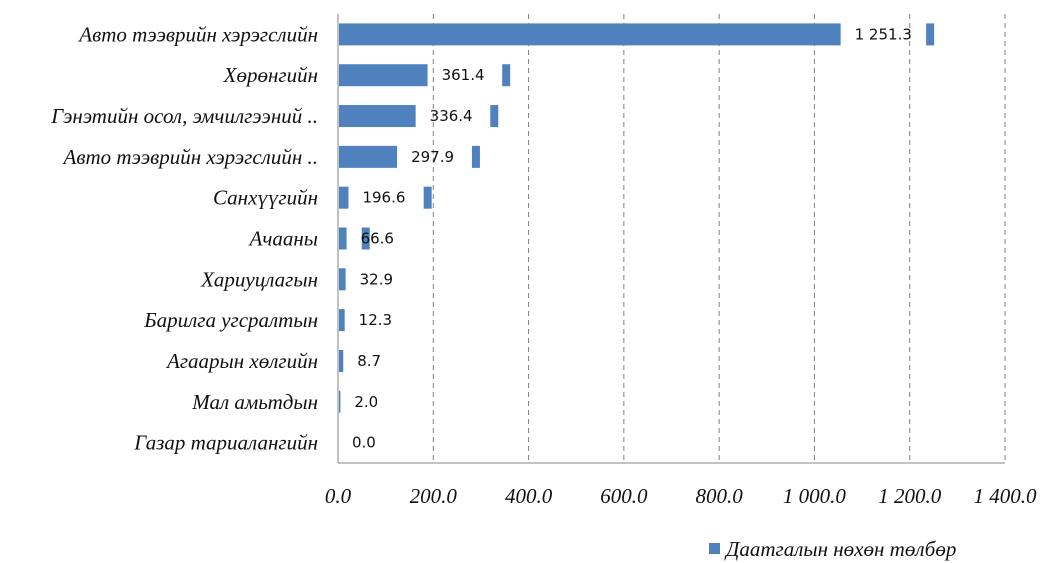 The height and width of the screenshot is (563, 1052). What do you see at coordinates (254, 402) in the screenshot?
I see `category-label: Мал амьтдын` at bounding box center [254, 402].